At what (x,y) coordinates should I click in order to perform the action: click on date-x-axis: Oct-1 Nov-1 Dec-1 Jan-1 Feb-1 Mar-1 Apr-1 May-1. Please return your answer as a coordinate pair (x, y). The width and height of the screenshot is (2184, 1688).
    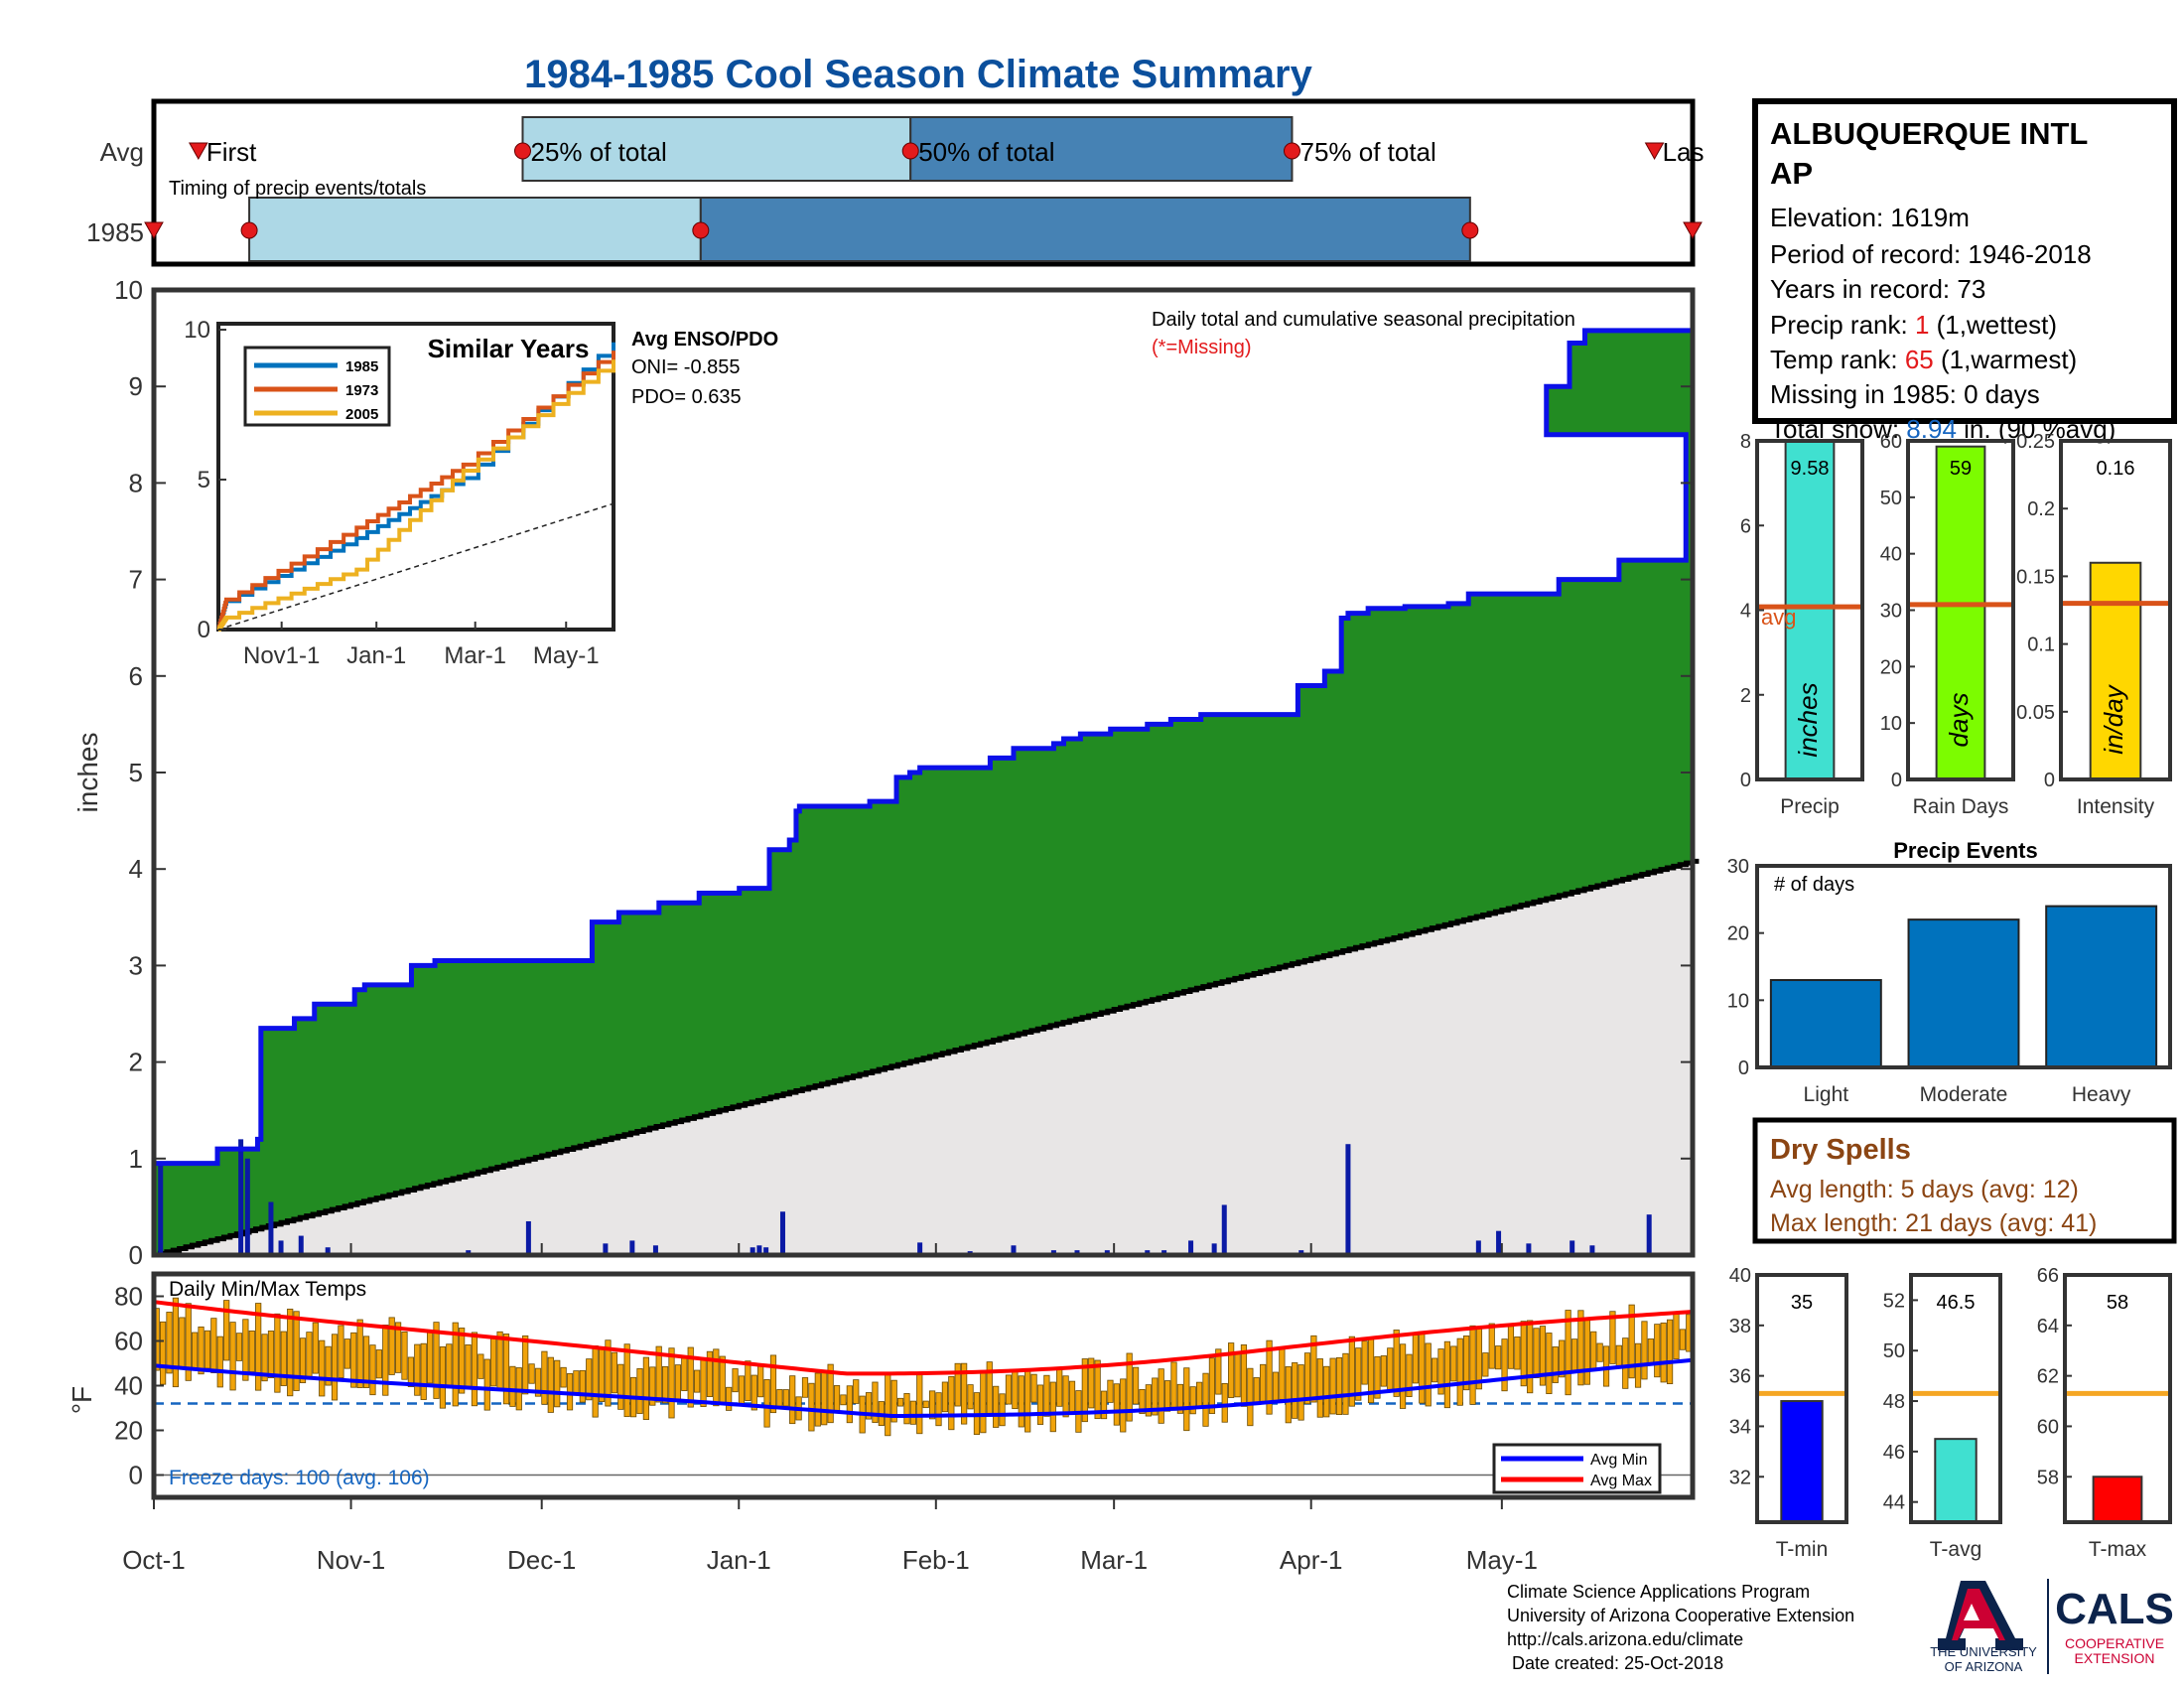
    Looking at the image, I should click on (830, 1536).